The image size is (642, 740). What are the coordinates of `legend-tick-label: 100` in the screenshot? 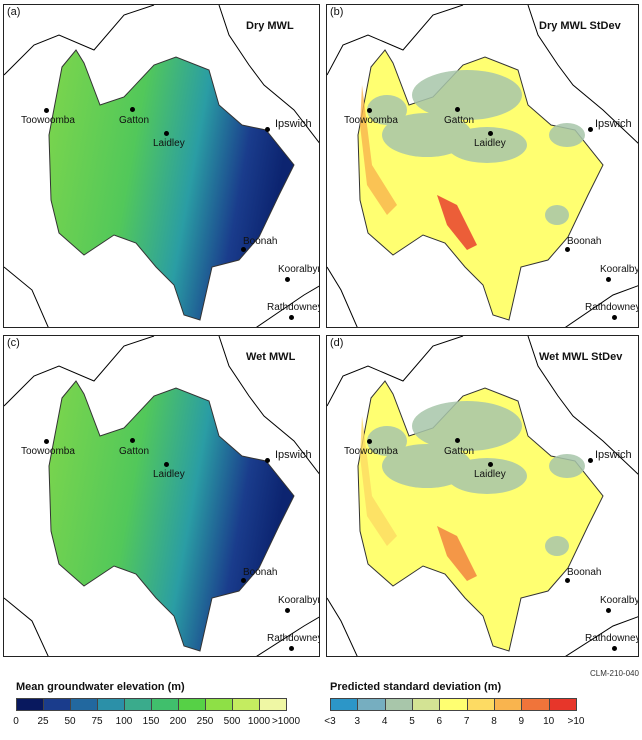 It's located at (124, 721).